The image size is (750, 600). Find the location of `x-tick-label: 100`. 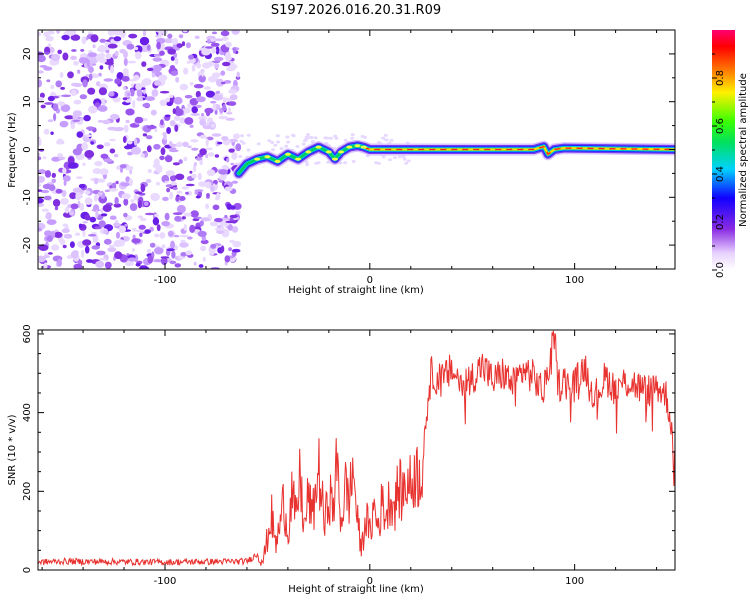

x-tick-label: 100 is located at coordinates (574, 280).